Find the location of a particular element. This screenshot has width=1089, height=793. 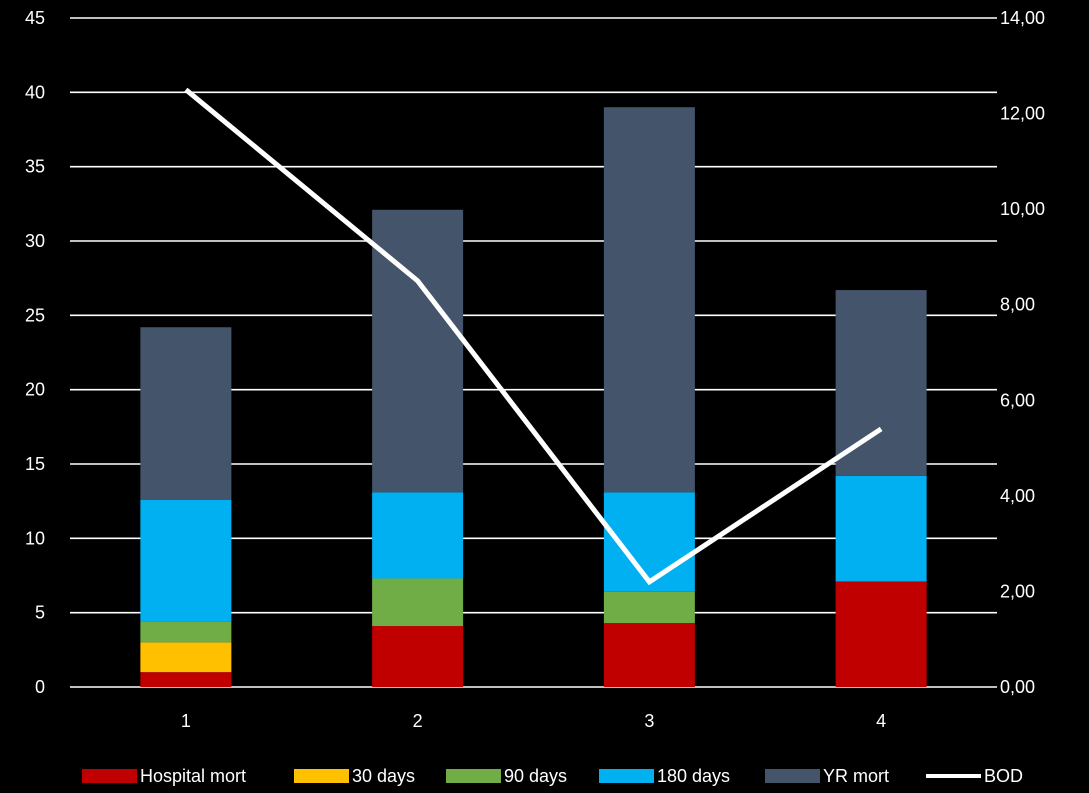

right-axis-ticks: 0,00 2,00 4,00 6,00 8,00 10,00 12,00 14,00 is located at coordinates (1022, 352).